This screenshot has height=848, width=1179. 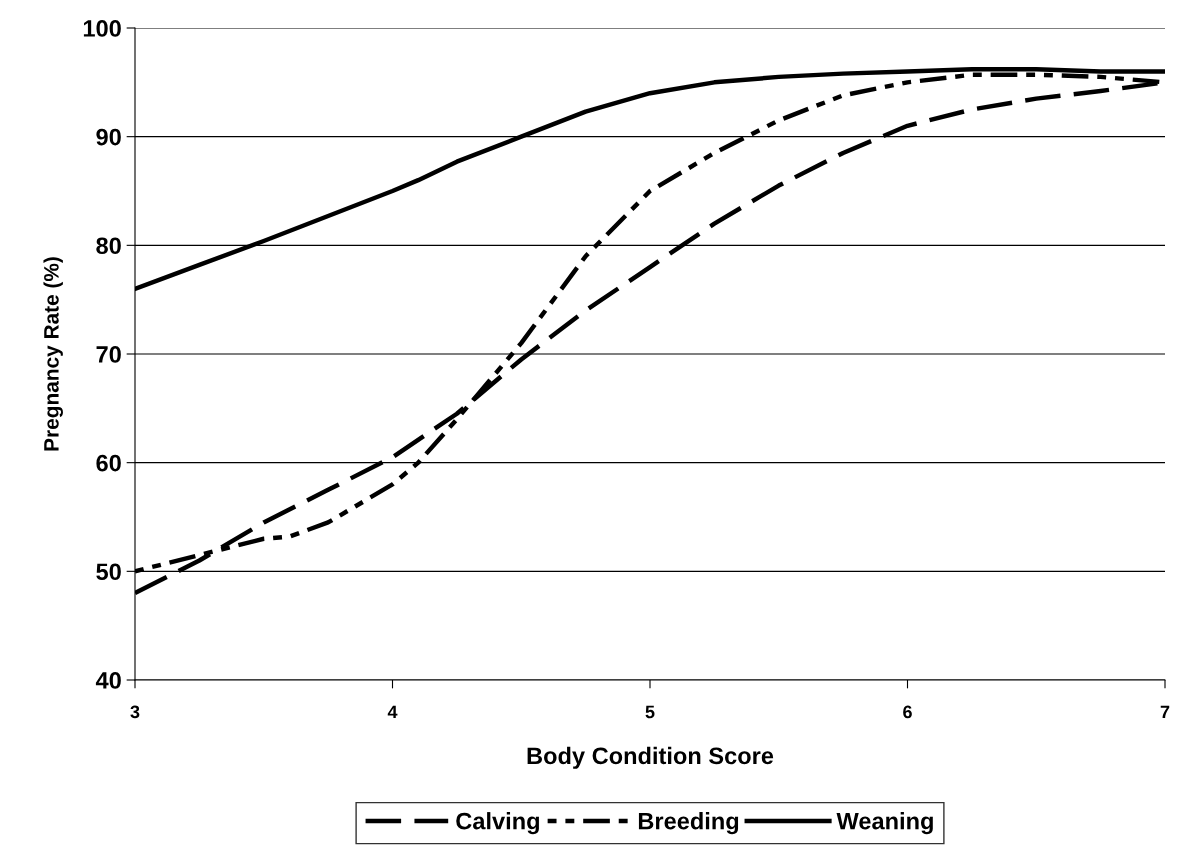 I want to click on y-axis-title: Pregnancy Rate (%), so click(x=53, y=354).